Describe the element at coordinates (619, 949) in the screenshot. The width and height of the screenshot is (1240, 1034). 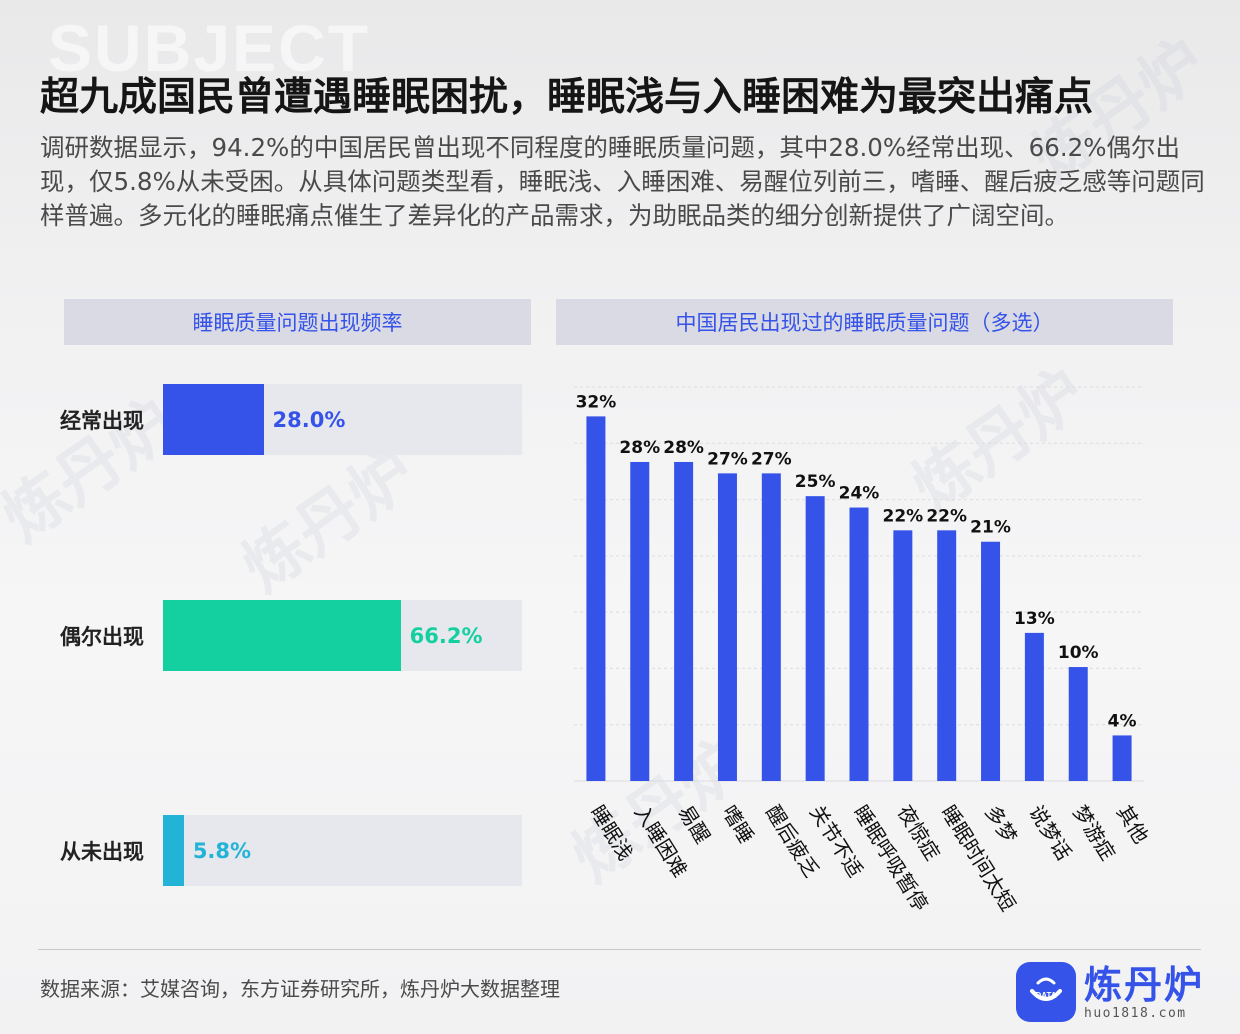
I see `footer-divider` at that location.